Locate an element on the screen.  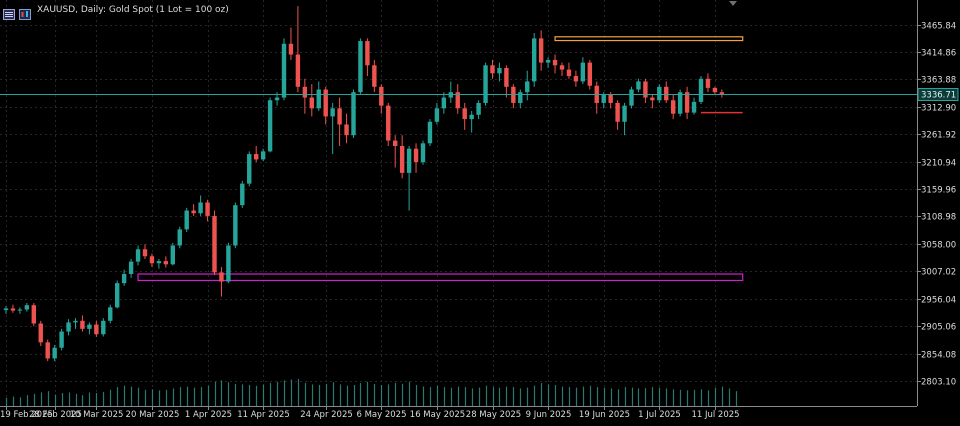
y-tick-label: 3007.02 is located at coordinates (938, 273).